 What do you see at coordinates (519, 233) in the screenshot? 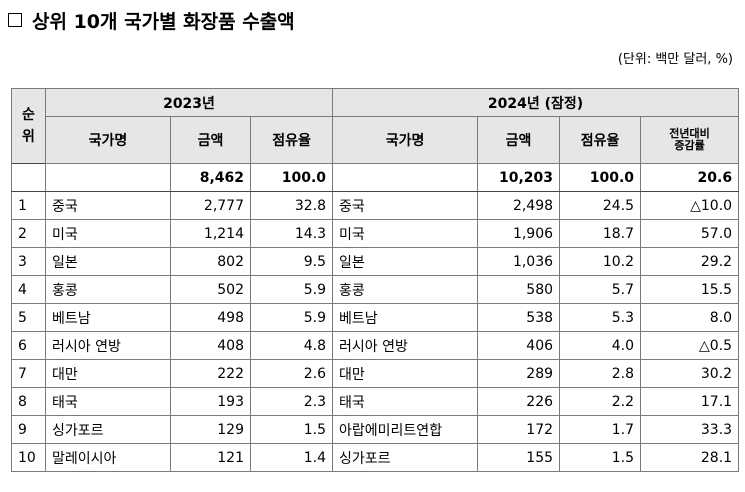
I see `amount-2024-cell: 1,906` at bounding box center [519, 233].